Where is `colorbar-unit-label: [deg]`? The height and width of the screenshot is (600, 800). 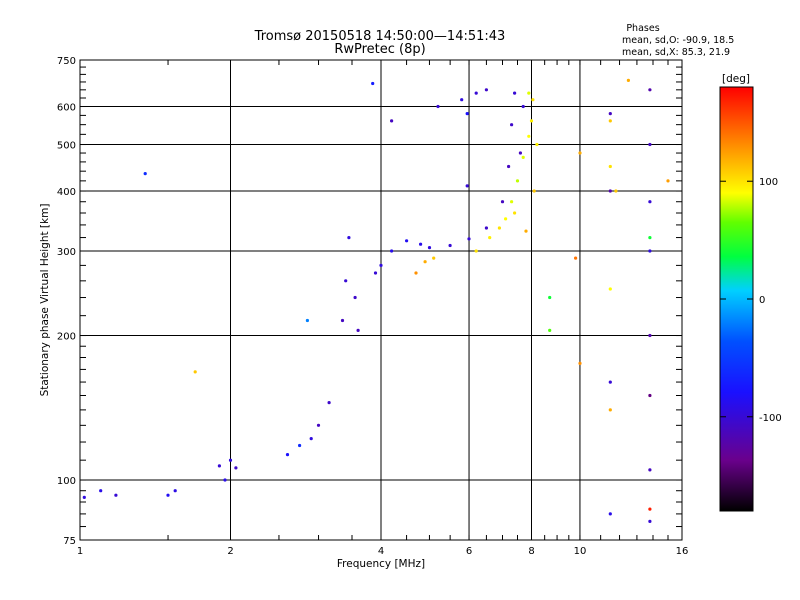
colorbar-unit-label: [deg] is located at coordinates (736, 79).